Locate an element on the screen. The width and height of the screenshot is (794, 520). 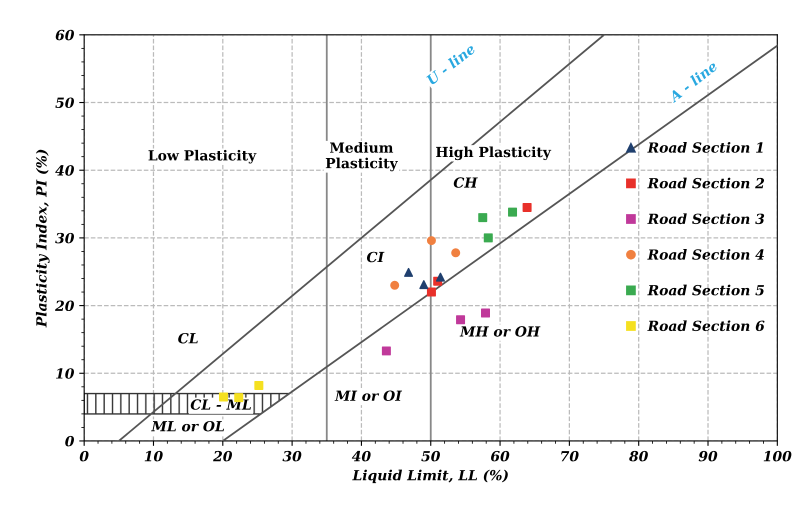
x-tick-label: 100 is located at coordinates (778, 456).